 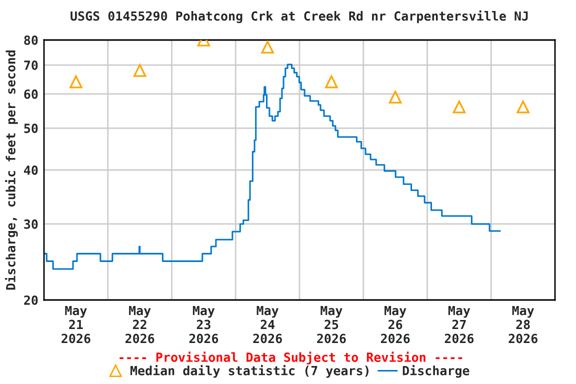 What do you see at coordinates (459, 325) in the screenshot?
I see `x-tick-label: May 27 2026` at bounding box center [459, 325].